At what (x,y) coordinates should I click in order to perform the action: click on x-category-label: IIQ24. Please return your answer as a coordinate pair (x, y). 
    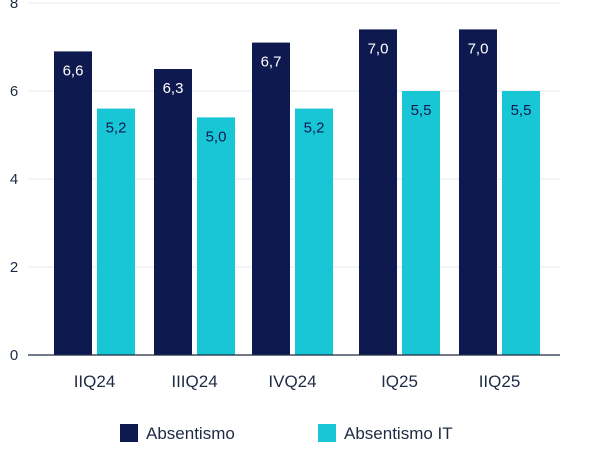
    Looking at the image, I should click on (95, 381).